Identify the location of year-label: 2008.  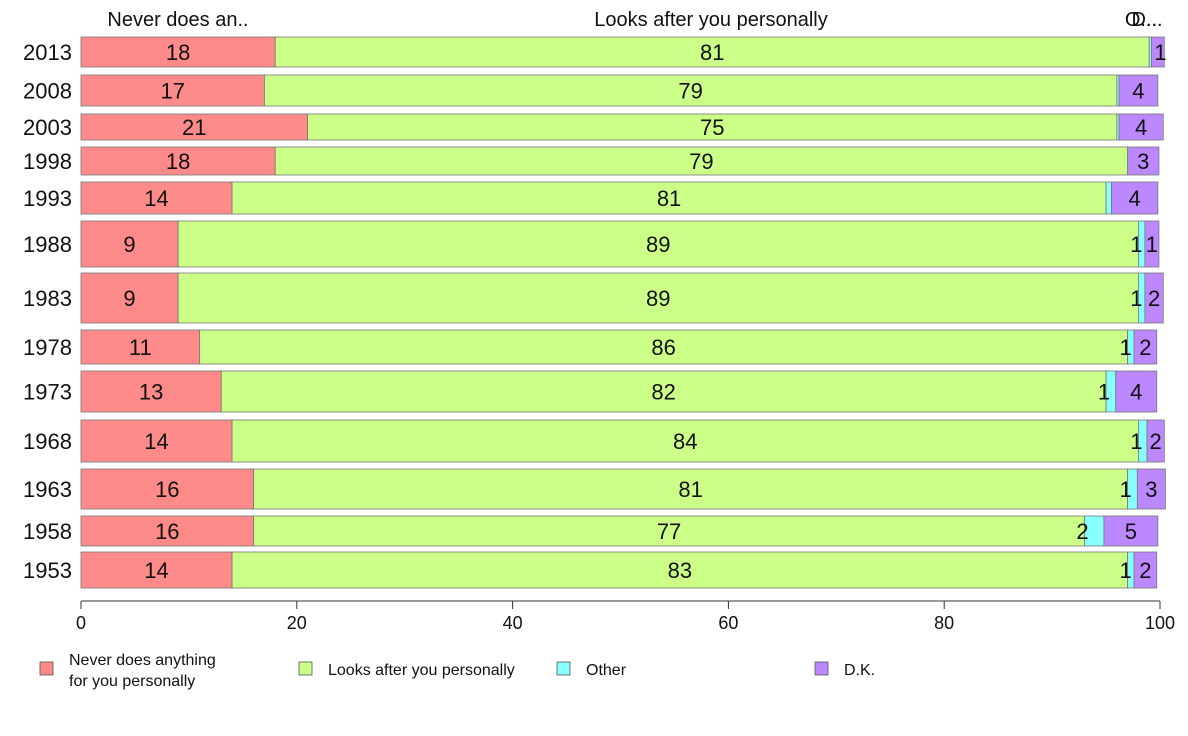
(47, 91).